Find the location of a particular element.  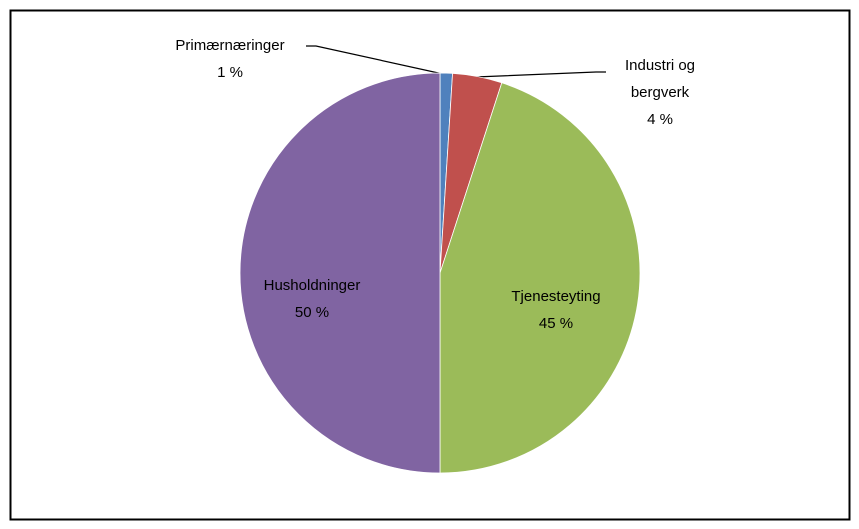

slice-label: Tjenesteyting 45 % is located at coordinates (556, 310).